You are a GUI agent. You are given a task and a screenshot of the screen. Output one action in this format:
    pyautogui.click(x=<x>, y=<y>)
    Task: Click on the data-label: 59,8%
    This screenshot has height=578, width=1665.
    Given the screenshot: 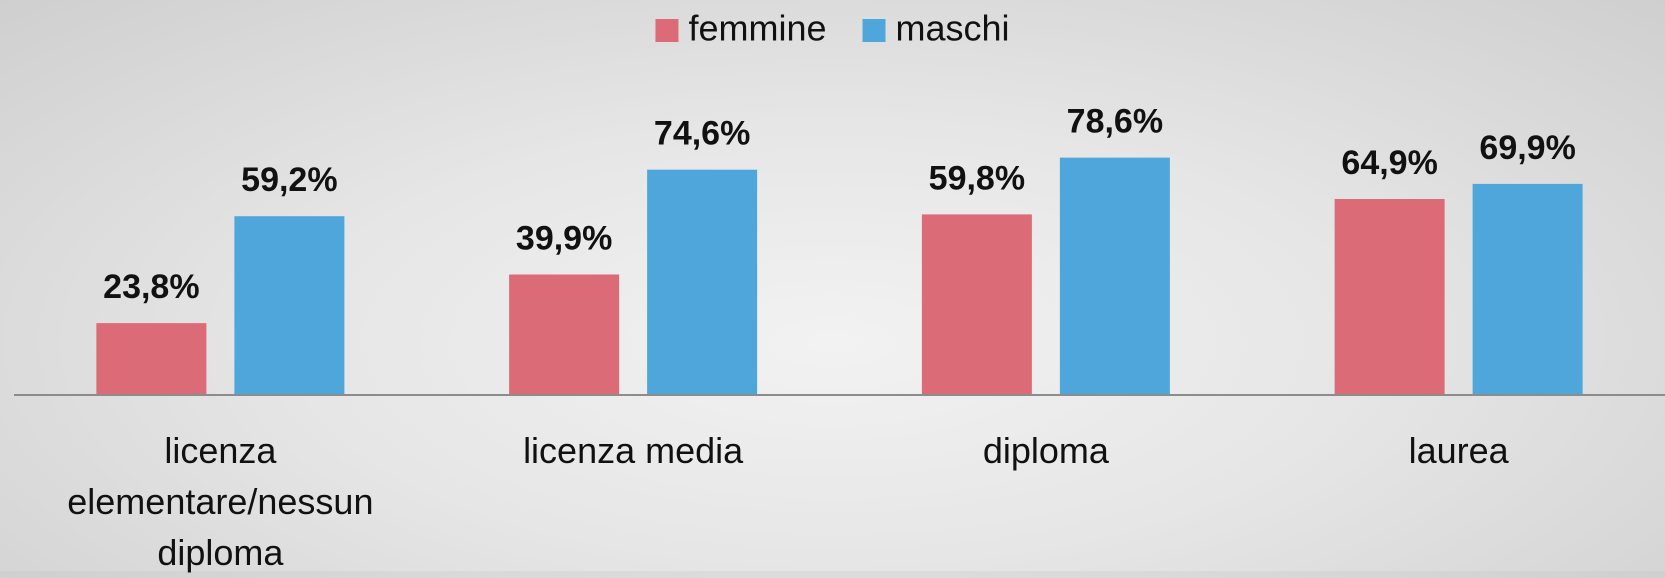 What is the action you would take?
    pyautogui.click(x=977, y=178)
    